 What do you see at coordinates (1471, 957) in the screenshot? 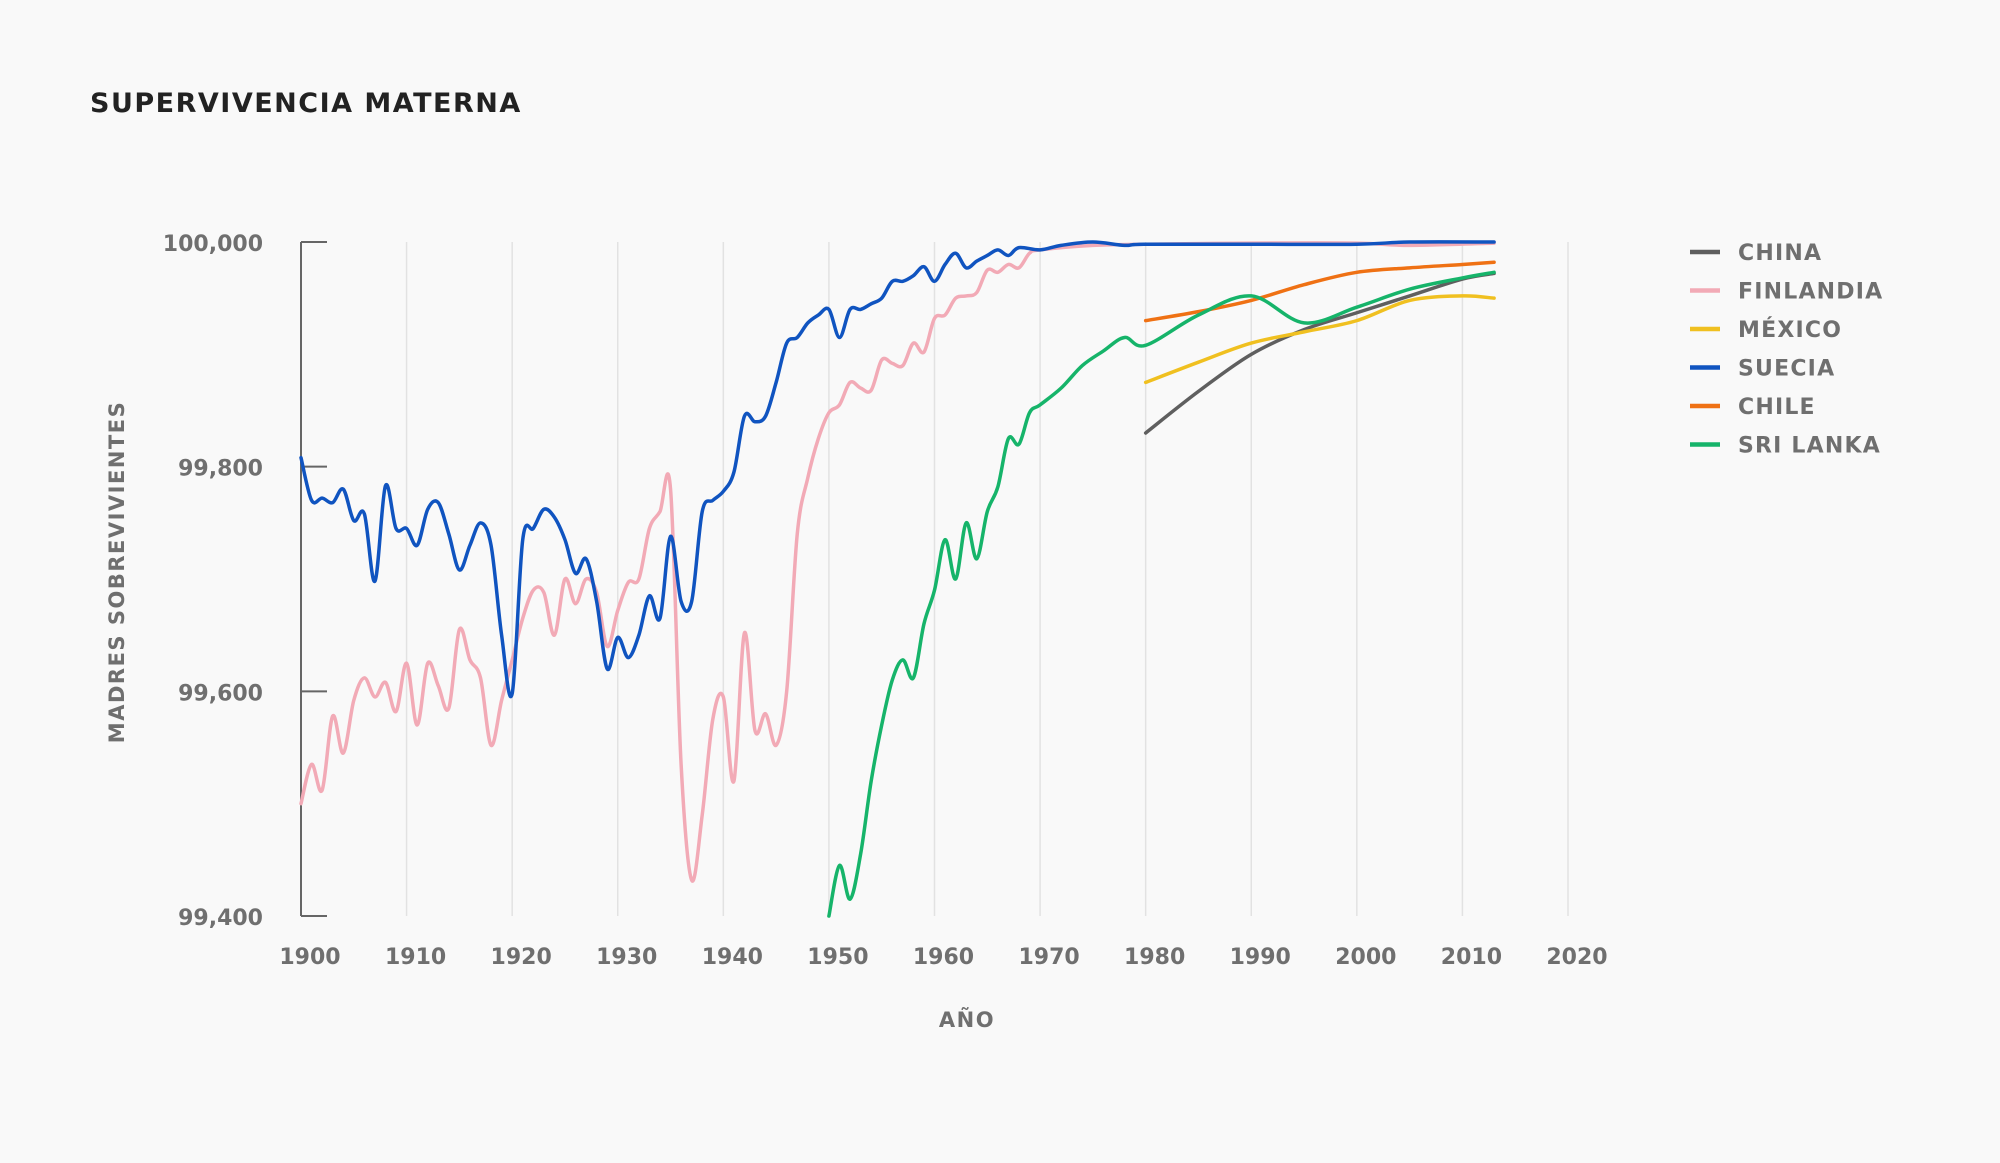
I see `x-tick-label: 2010` at bounding box center [1471, 957].